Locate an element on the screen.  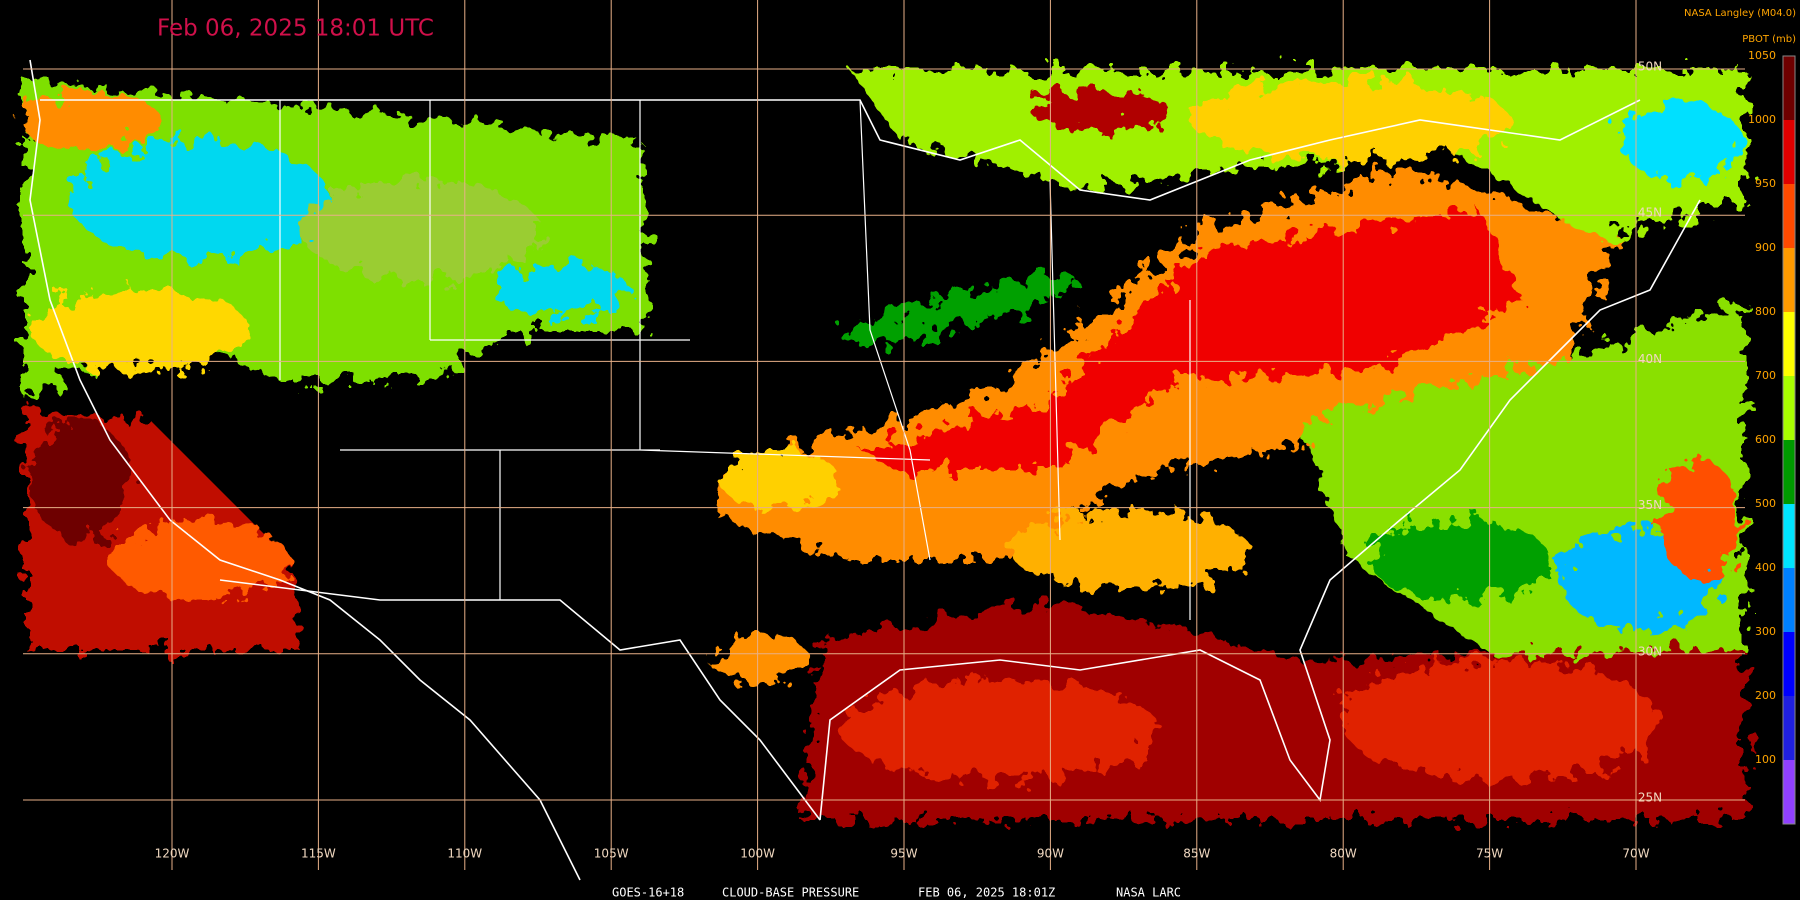
footer-time: FEB 06, 2025 18:01Z is located at coordinates (986, 893).